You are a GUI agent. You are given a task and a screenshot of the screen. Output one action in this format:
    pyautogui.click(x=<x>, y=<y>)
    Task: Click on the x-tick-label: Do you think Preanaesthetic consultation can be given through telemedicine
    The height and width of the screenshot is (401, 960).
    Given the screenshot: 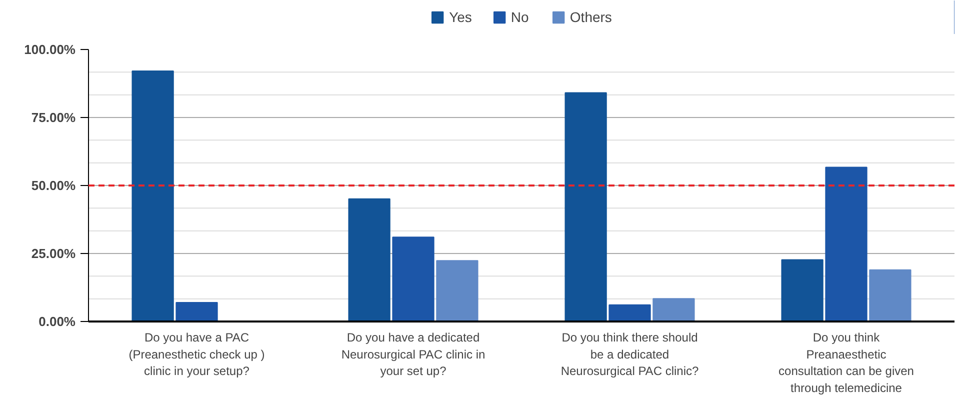 What is the action you would take?
    pyautogui.click(x=846, y=362)
    